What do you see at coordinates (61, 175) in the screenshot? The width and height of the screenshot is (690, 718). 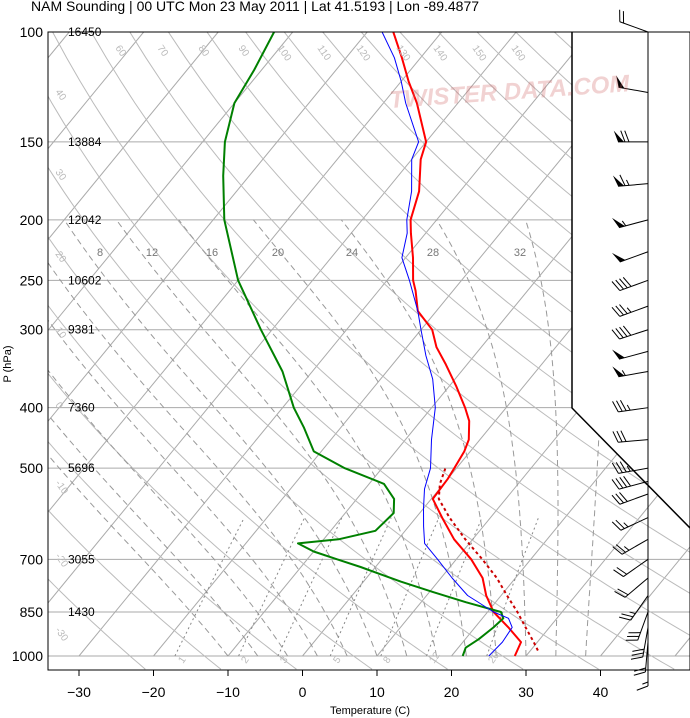 I see `adiabat-label: 30` at bounding box center [61, 175].